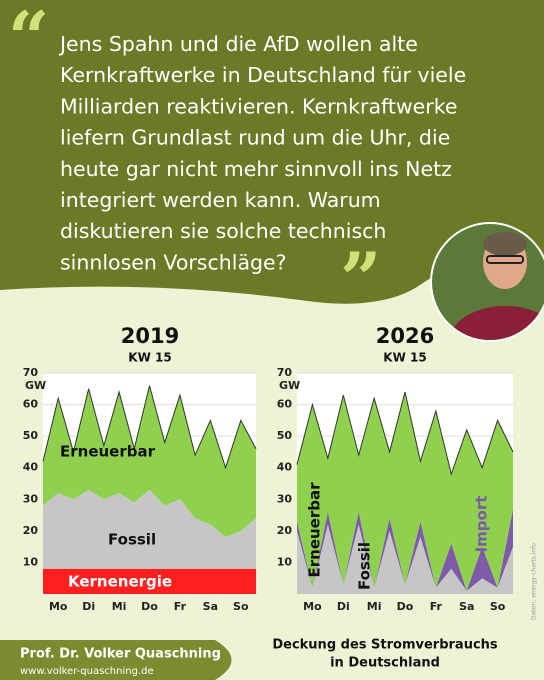 The image size is (544, 680). What do you see at coordinates (173, 262) in the screenshot?
I see `quote-line: sinnlosen Vorschläge?` at bounding box center [173, 262].